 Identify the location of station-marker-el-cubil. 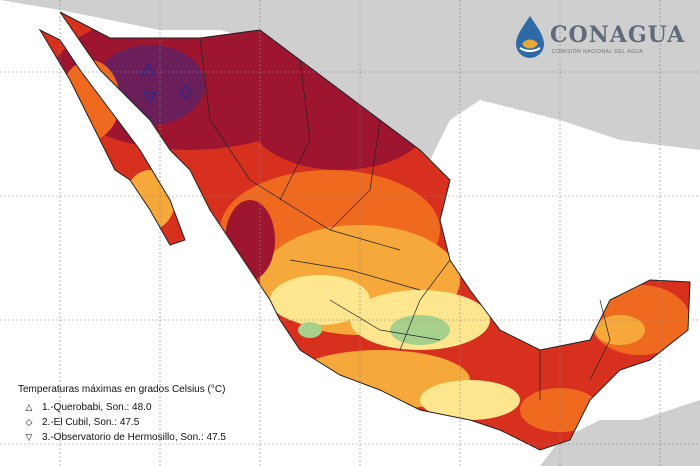
(186, 92).